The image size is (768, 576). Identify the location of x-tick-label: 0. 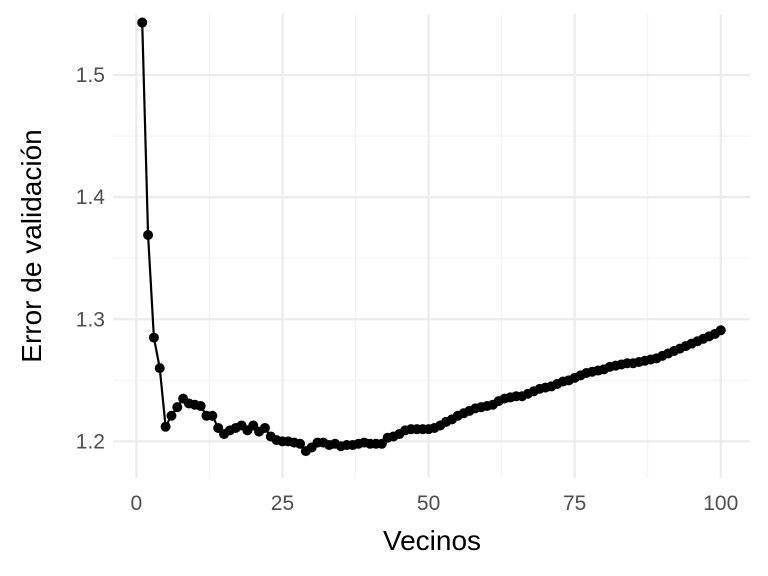
(137, 503).